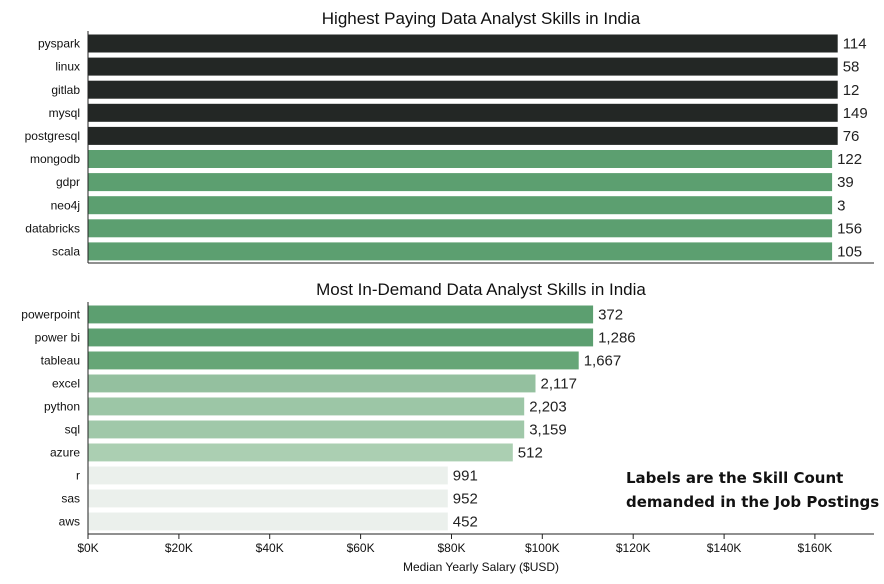  Describe the element at coordinates (548, 430) in the screenshot. I see `value-label: 3,159` at that location.